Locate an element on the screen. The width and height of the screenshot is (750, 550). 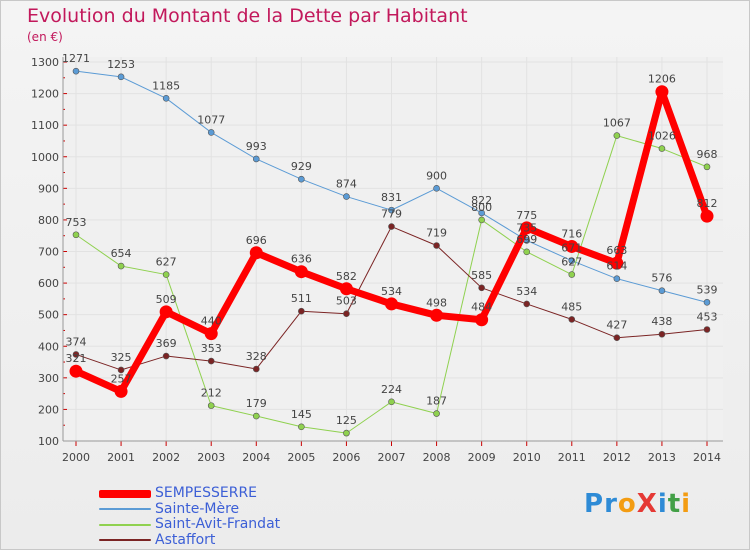
data-label-astaffort: 438 is located at coordinates (661, 321).